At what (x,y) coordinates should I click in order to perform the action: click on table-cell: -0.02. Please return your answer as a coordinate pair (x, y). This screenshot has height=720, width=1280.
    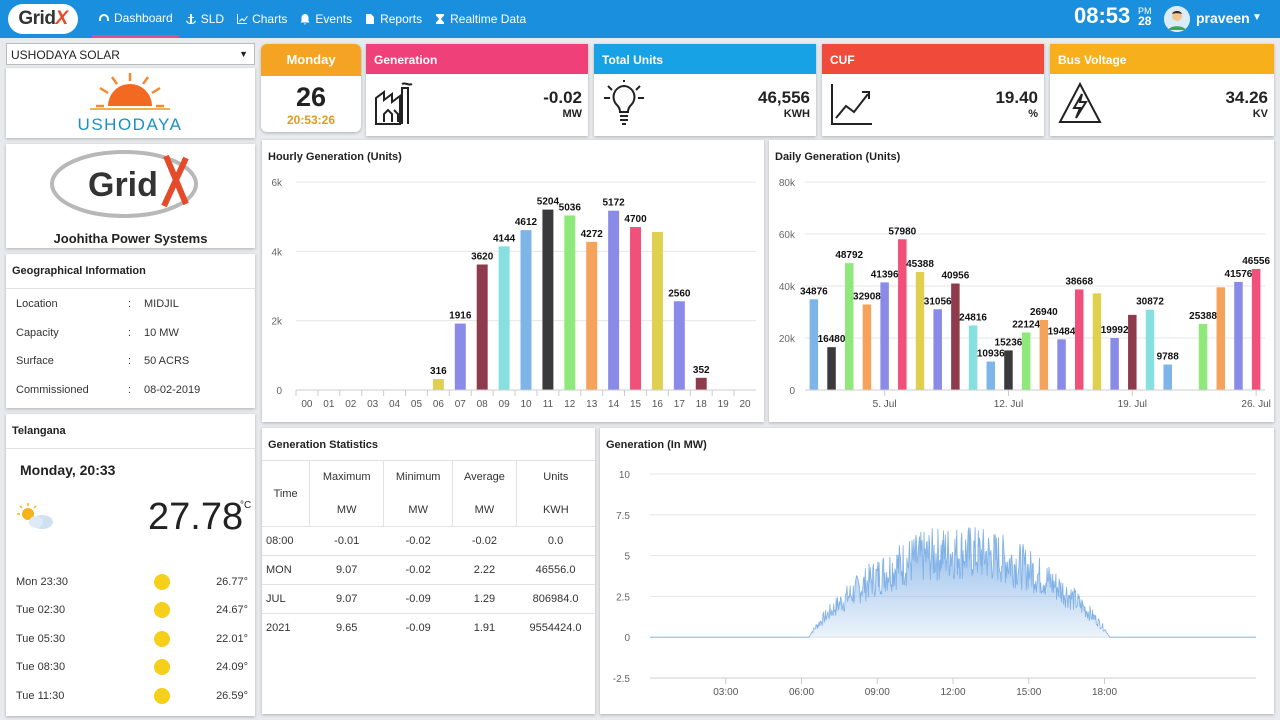
    Looking at the image, I should click on (484, 541).